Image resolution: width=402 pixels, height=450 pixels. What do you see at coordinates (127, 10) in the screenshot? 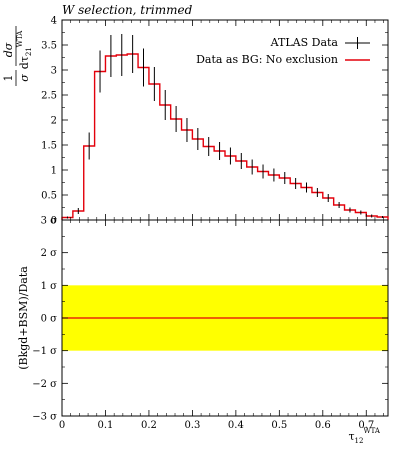
I see `chart-title: W selection, trimmed` at bounding box center [127, 10].